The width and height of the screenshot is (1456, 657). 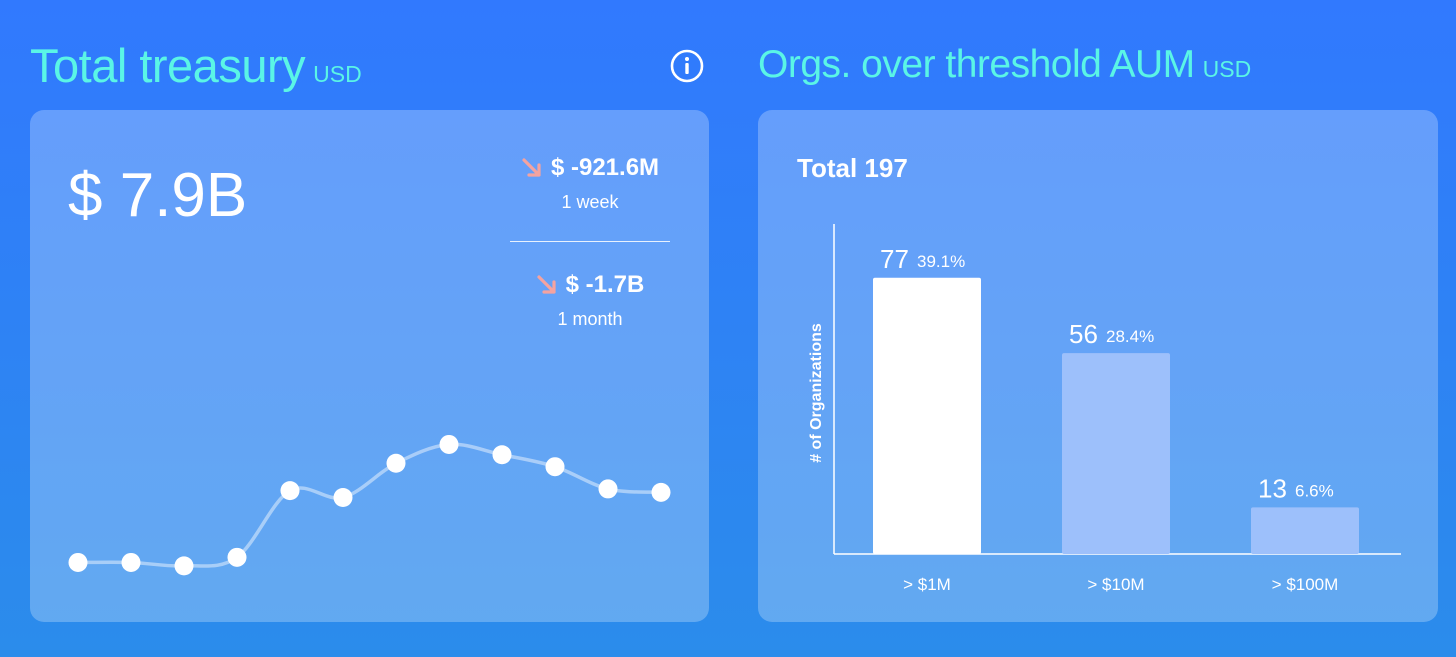 What do you see at coordinates (1227, 69) in the screenshot?
I see `orgs-unit: USD` at bounding box center [1227, 69].